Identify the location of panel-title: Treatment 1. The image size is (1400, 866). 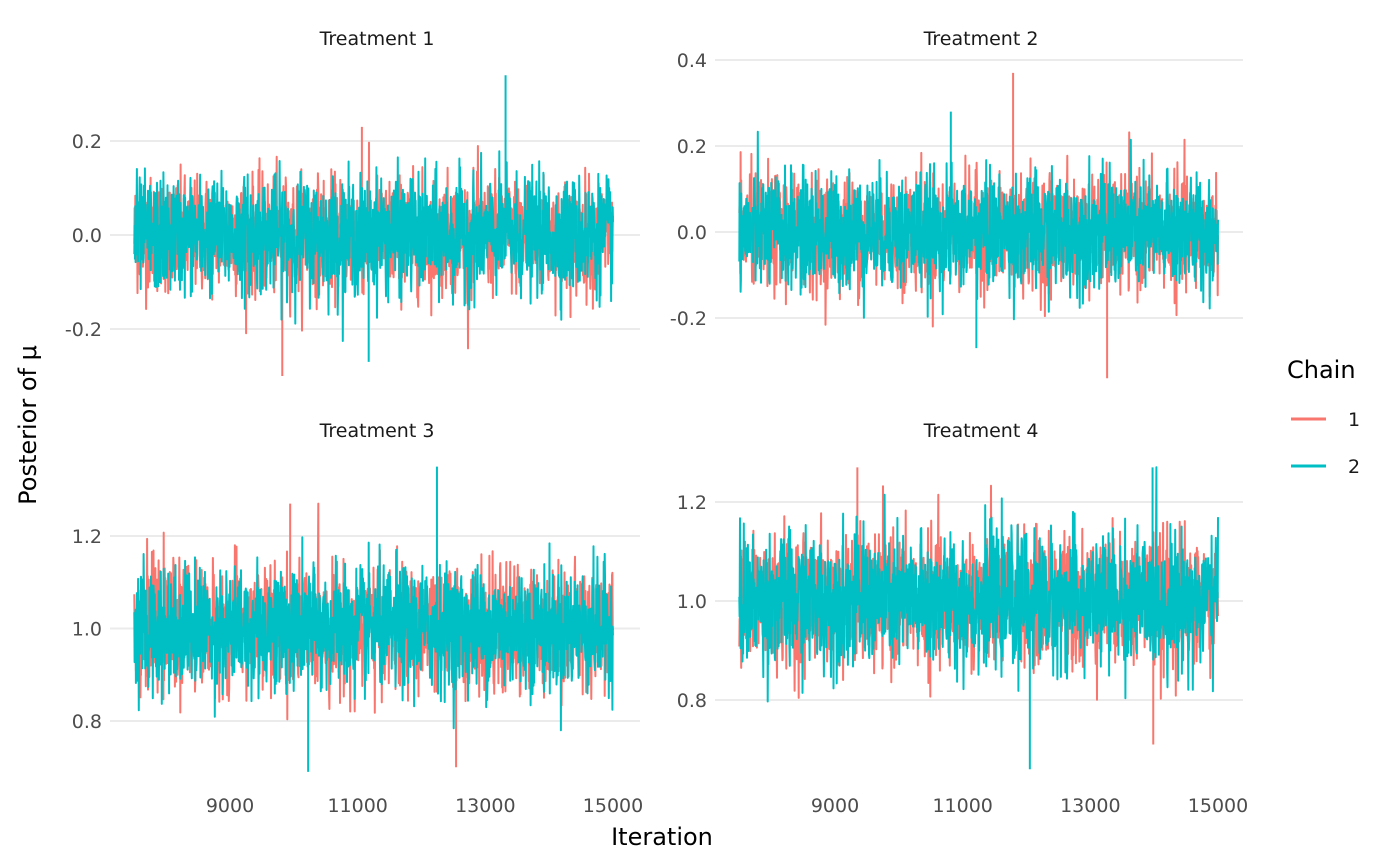
(377, 39).